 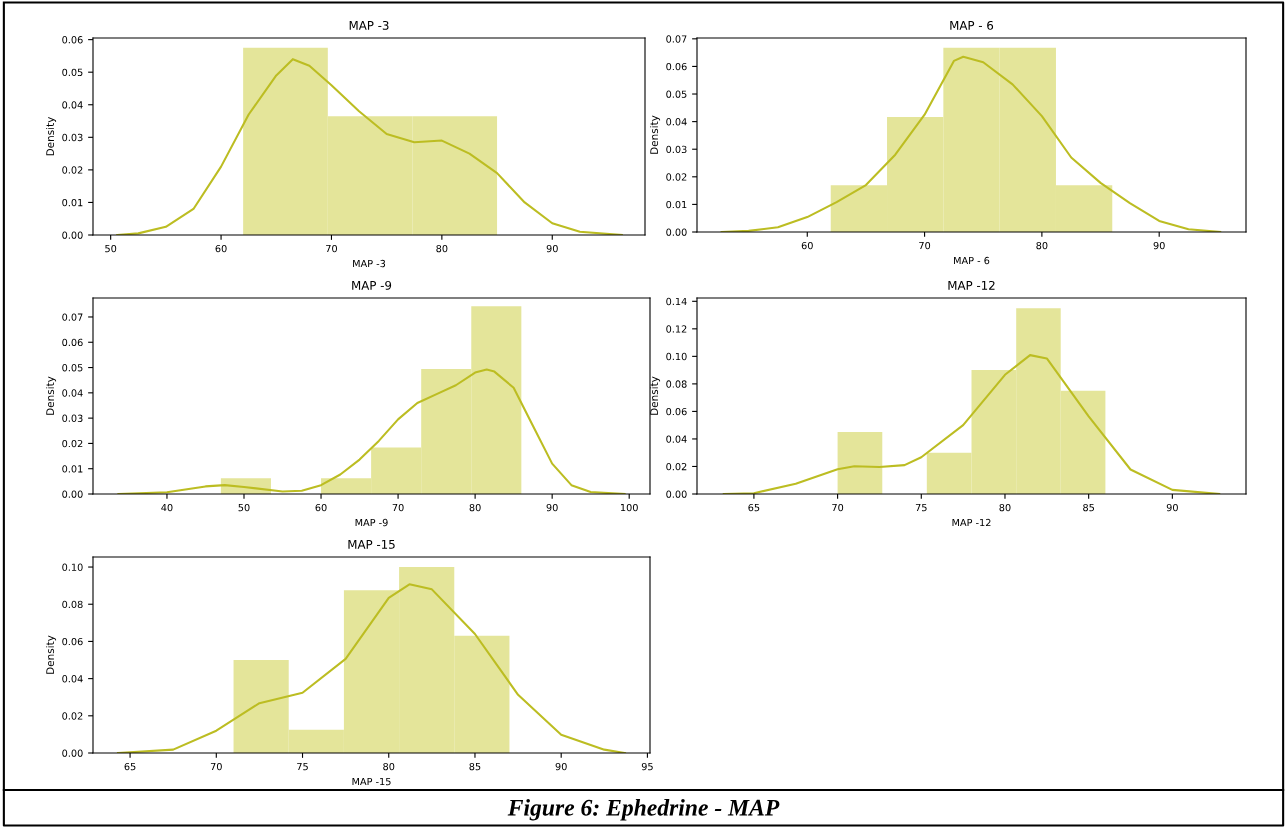 What do you see at coordinates (647, 766) in the screenshot?
I see `x-tick-label: 95` at bounding box center [647, 766].